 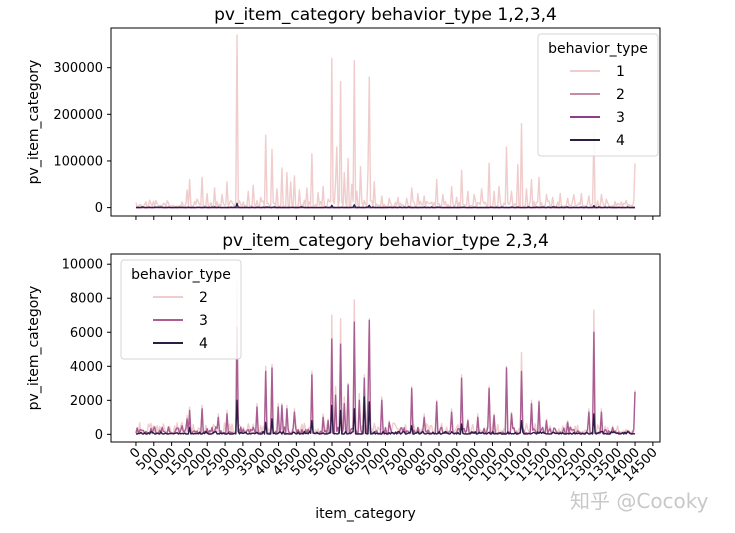 I want to click on y-tick-label: 2000, so click(x=86, y=401).